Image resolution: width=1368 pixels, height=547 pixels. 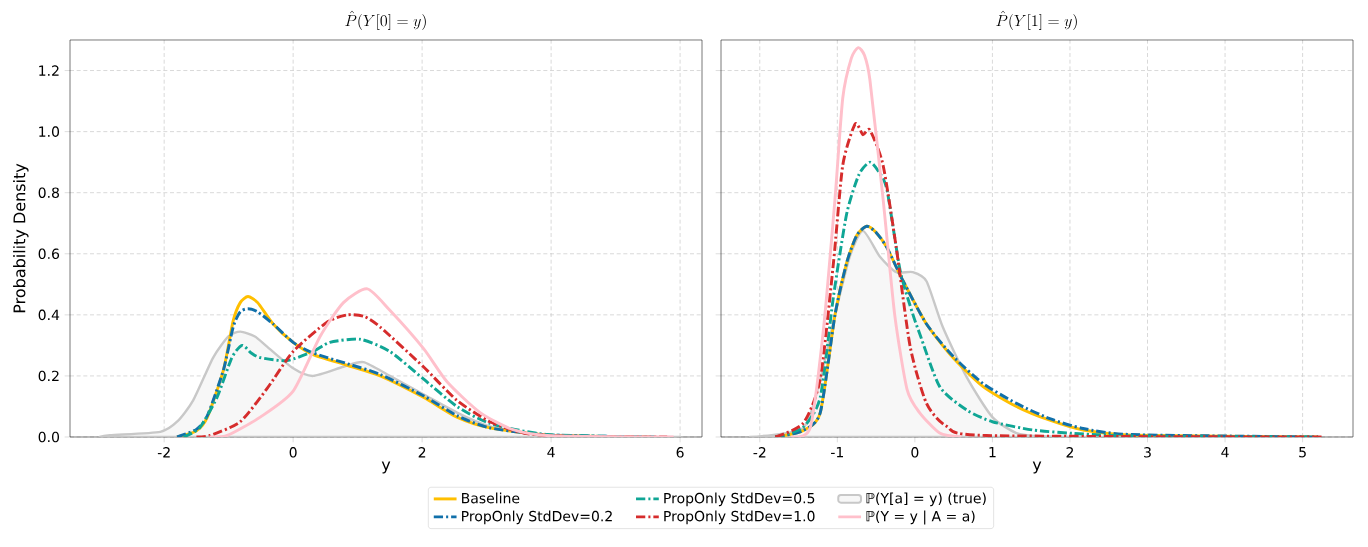 What do you see at coordinates (49, 131) in the screenshot?
I see `y-tick-label: 1.0` at bounding box center [49, 131].